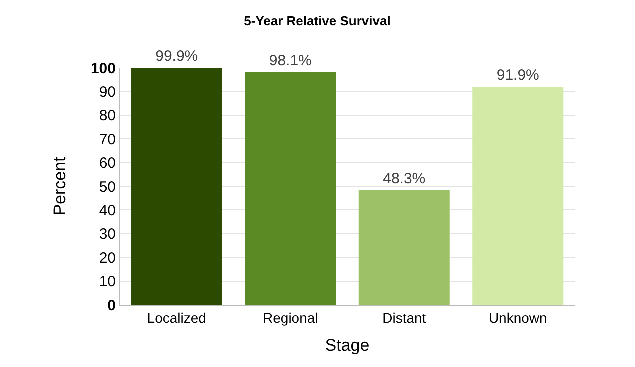 The width and height of the screenshot is (635, 367). Describe the element at coordinates (60, 186) in the screenshot. I see `y-axis-title: Percent` at that location.